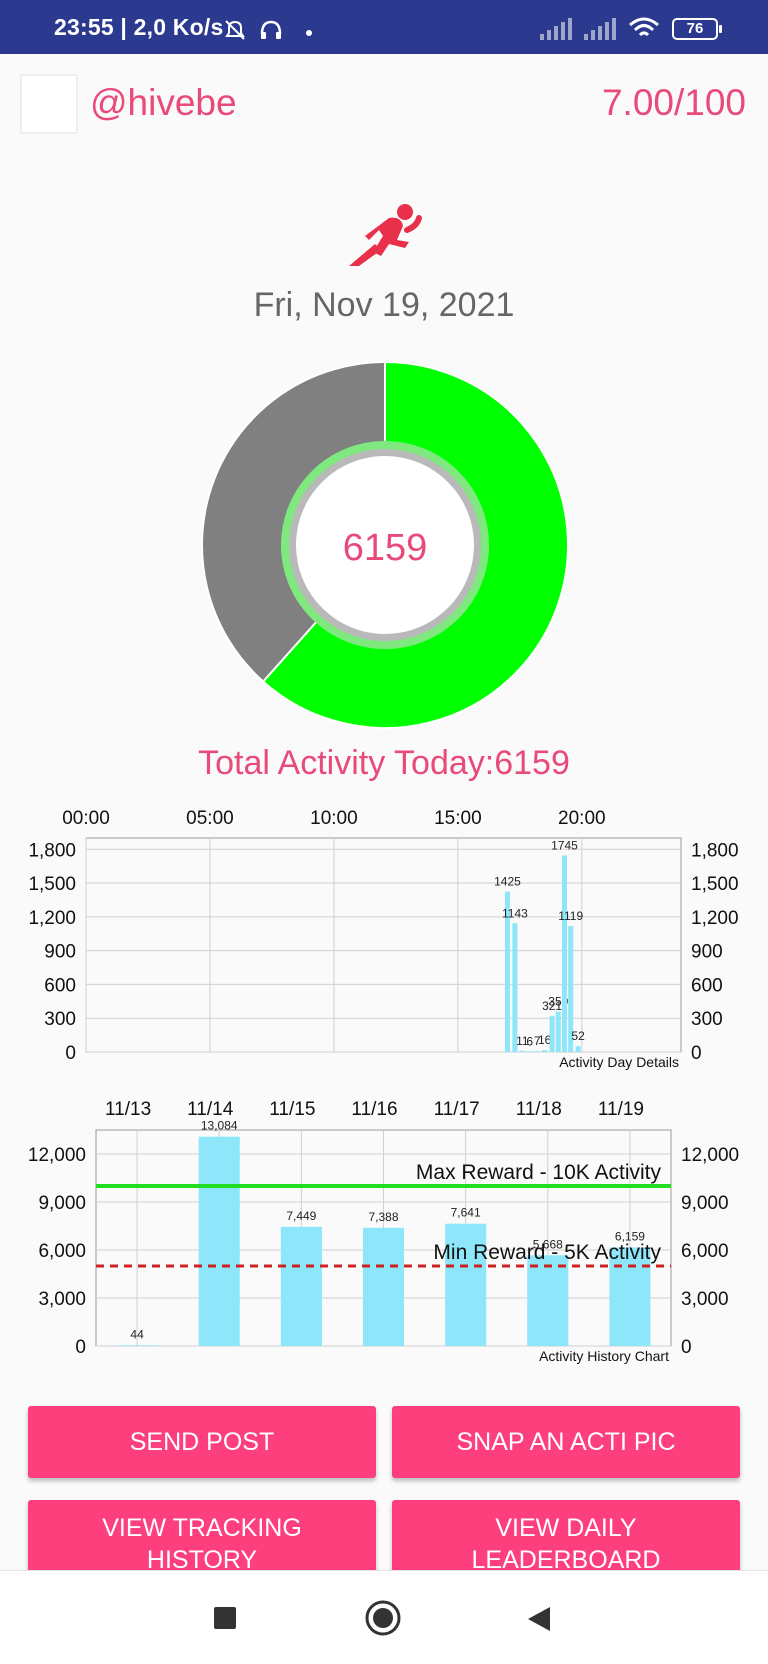 This screenshot has width=768, height=1664. I want to click on day-bar-label: 7, so click(537, 1041).